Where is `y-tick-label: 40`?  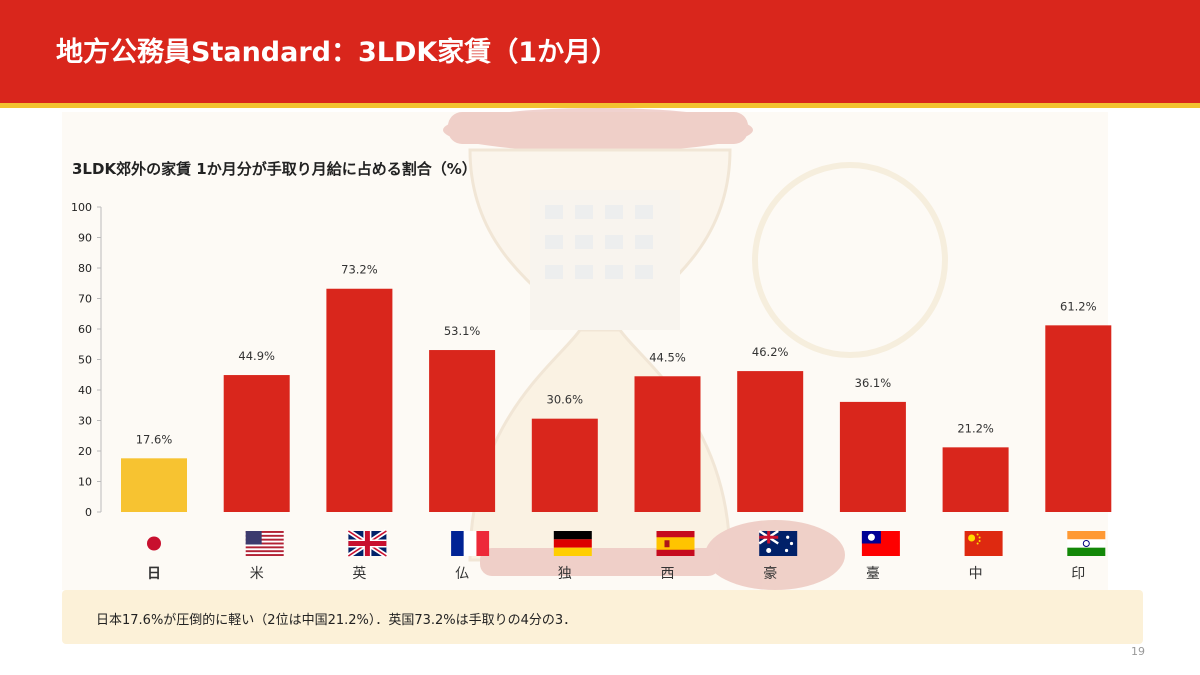
y-tick-label: 40 is located at coordinates (85, 390).